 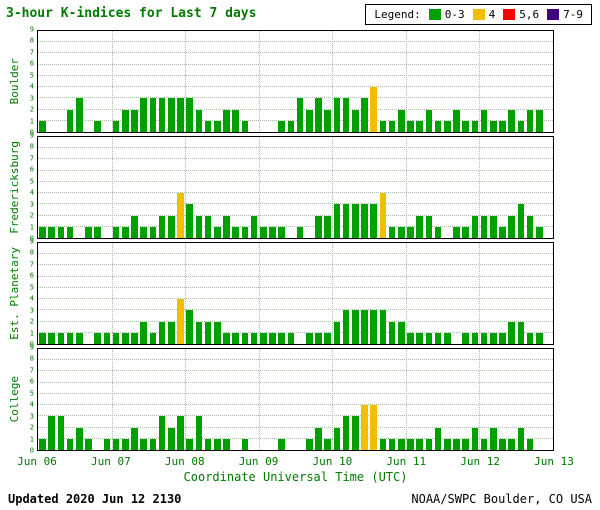 I want to click on x-tick-label: Jun 12, so click(x=480, y=461).